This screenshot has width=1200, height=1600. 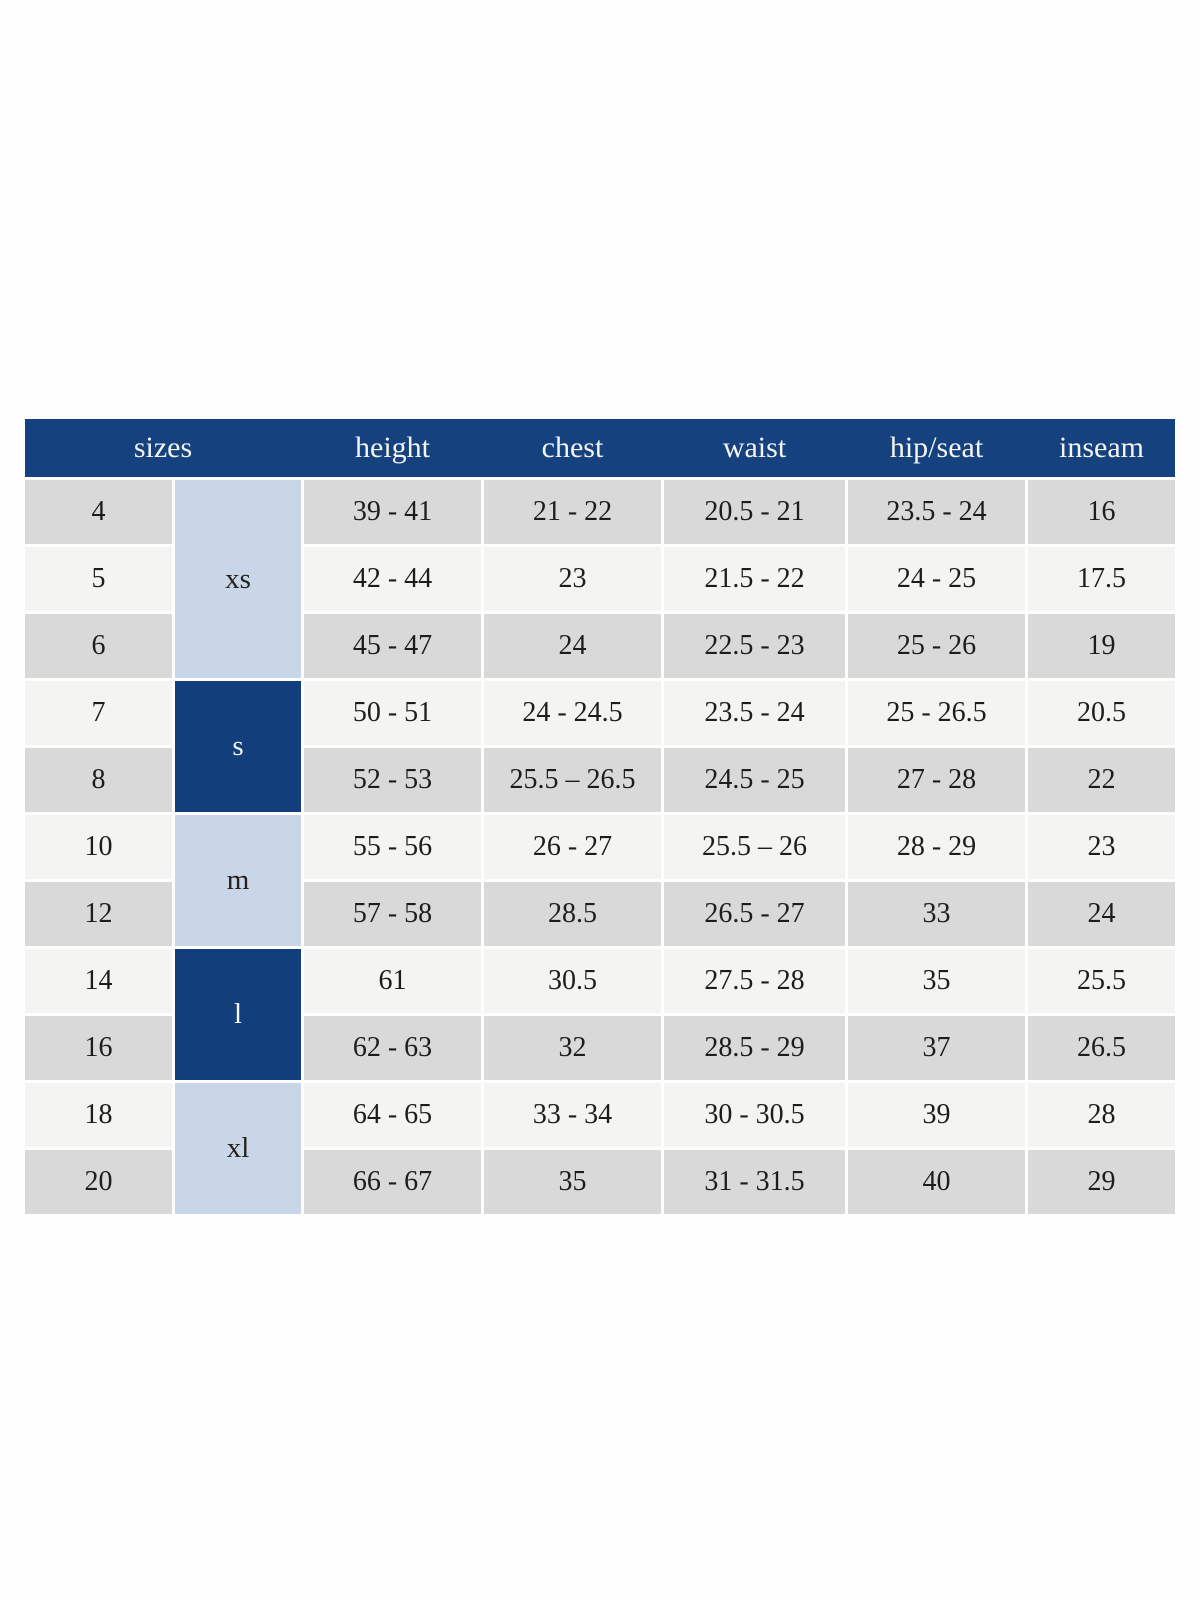 I want to click on header-cell-sizes: sizes, so click(x=163, y=447).